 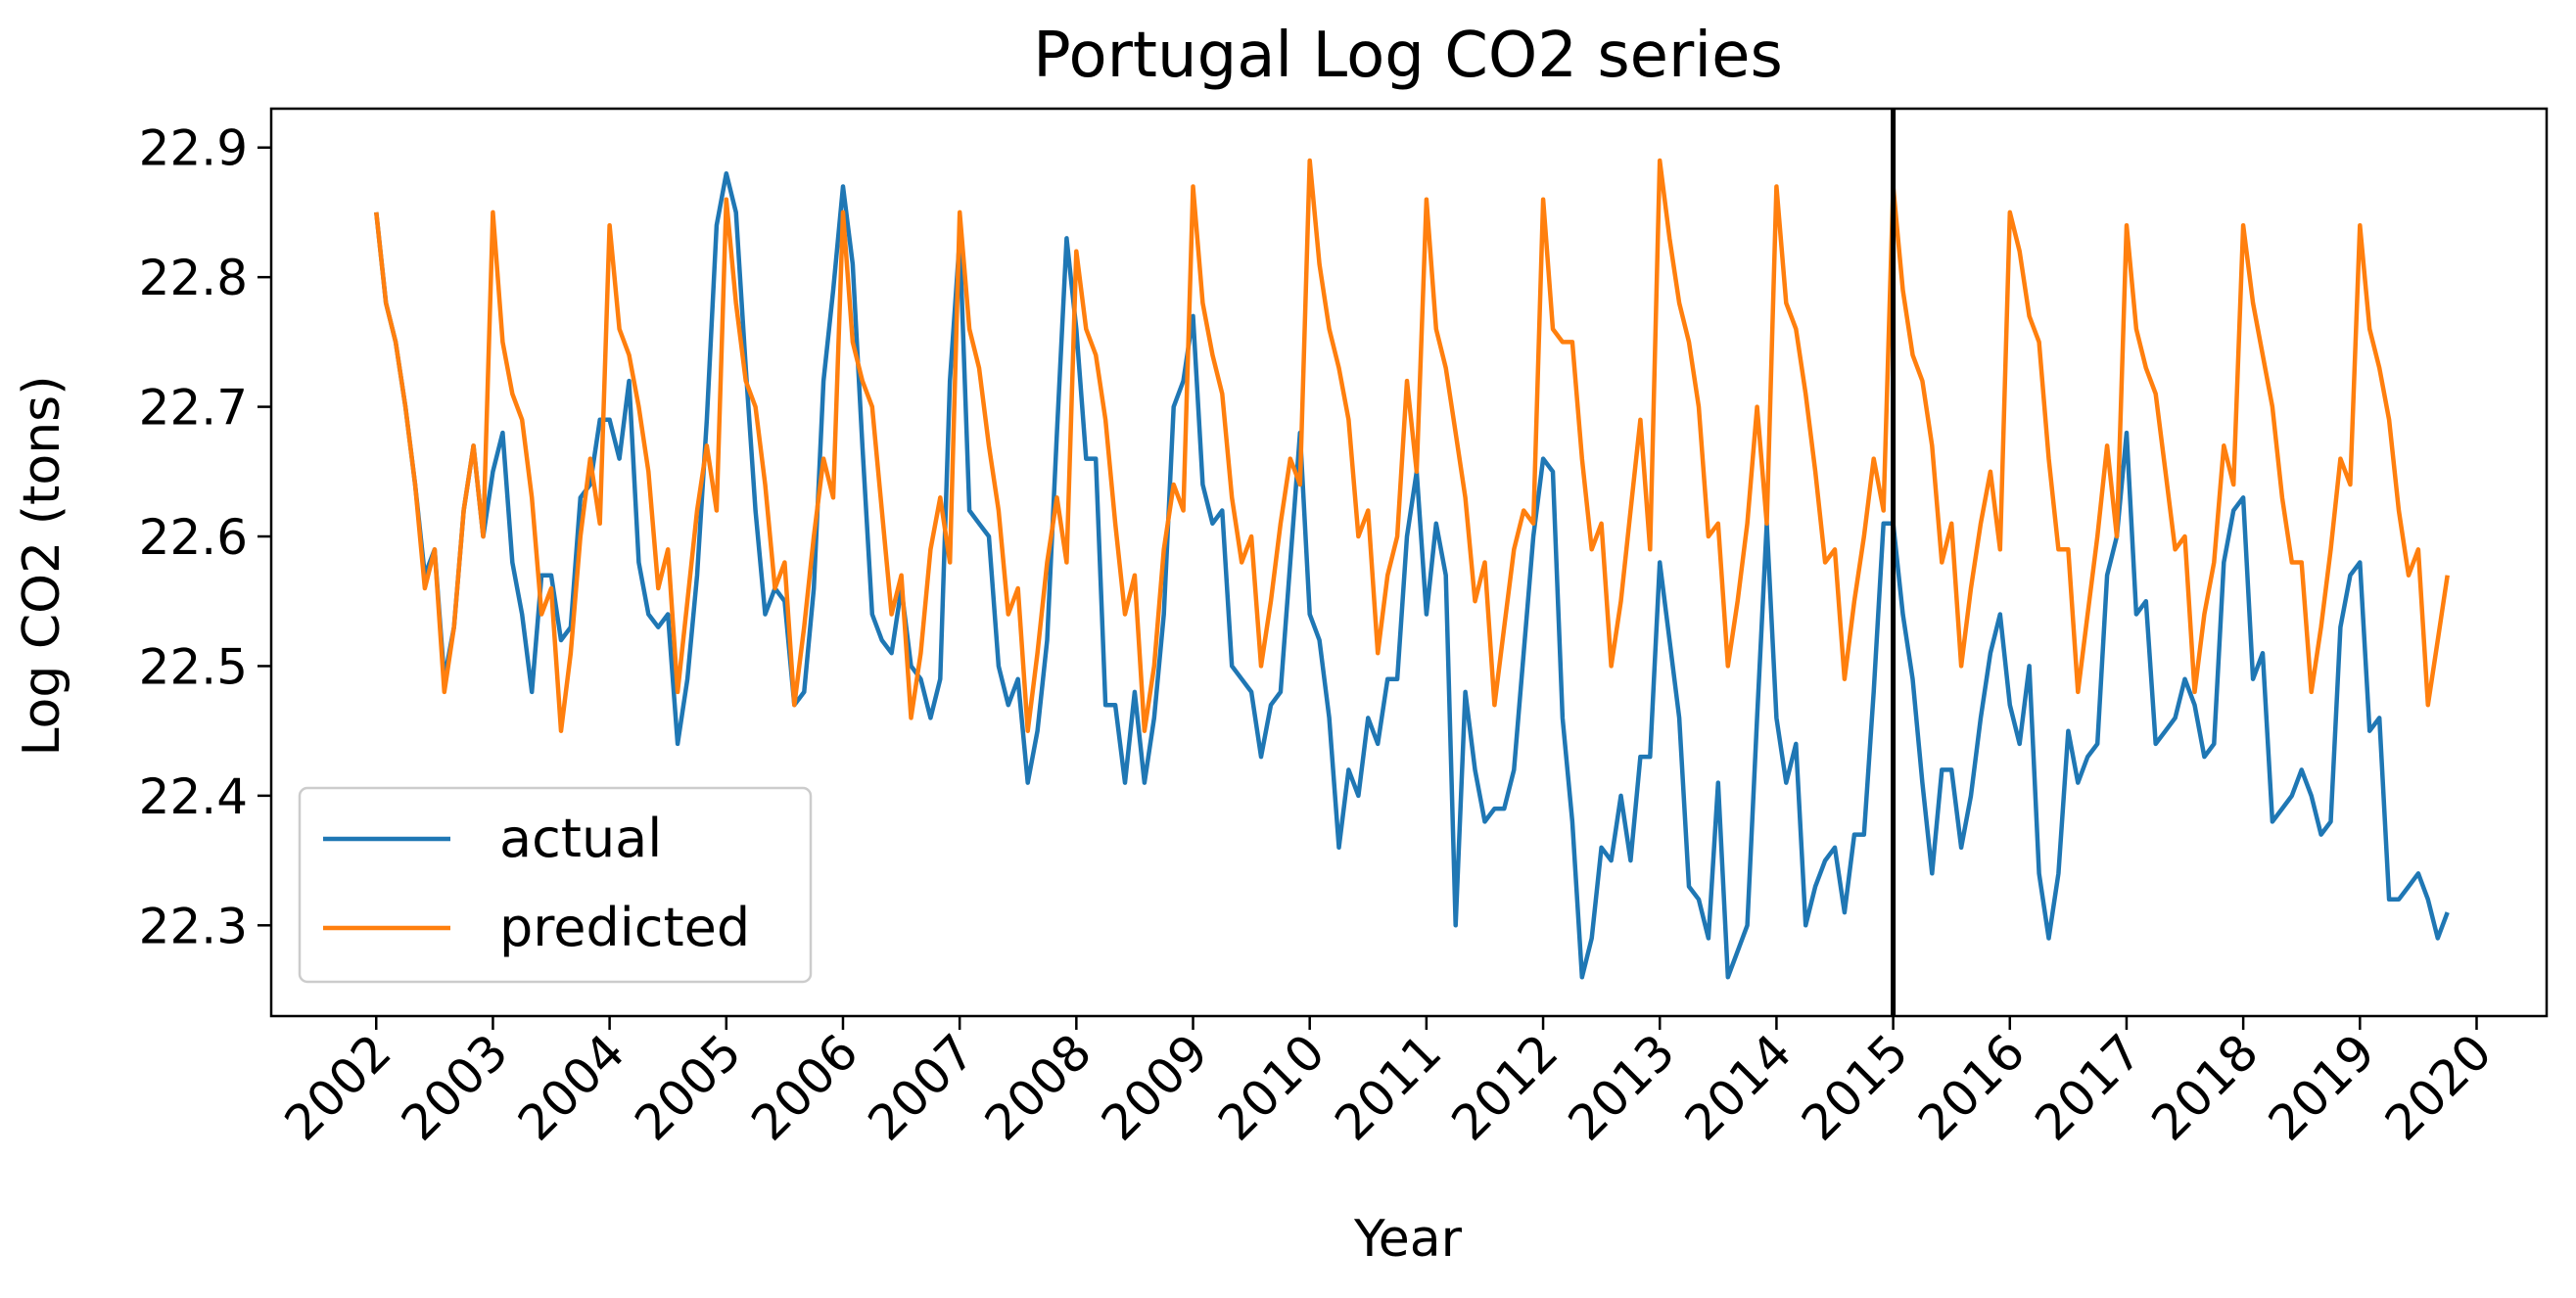 I want to click on y-tick-label: 22.7, so click(x=193, y=408).